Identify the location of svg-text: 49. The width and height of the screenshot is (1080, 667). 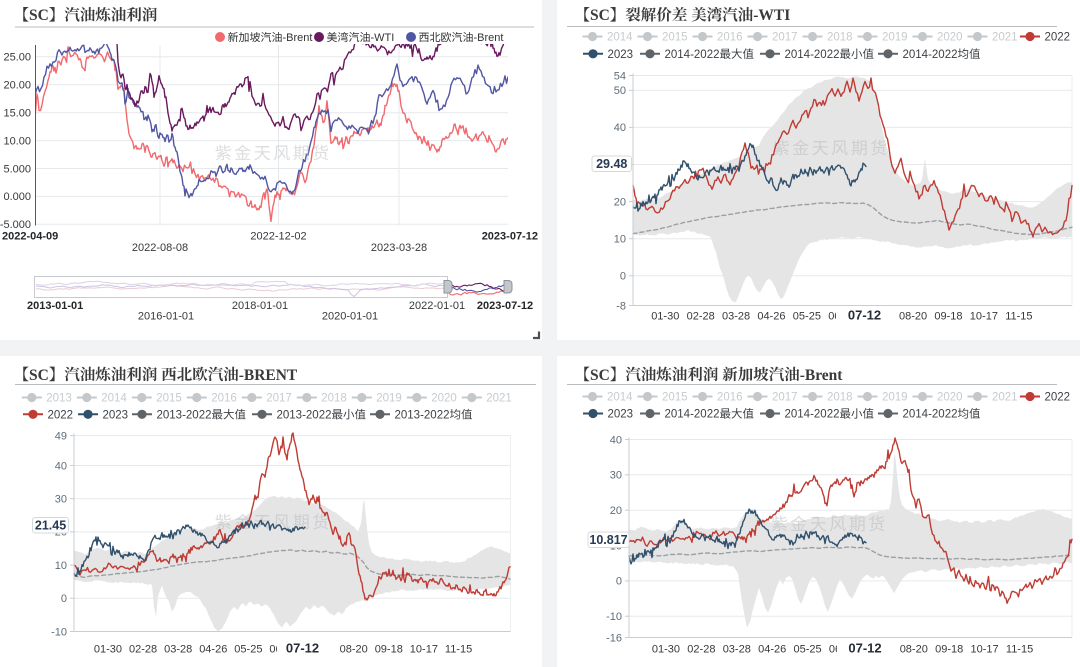
(61, 436).